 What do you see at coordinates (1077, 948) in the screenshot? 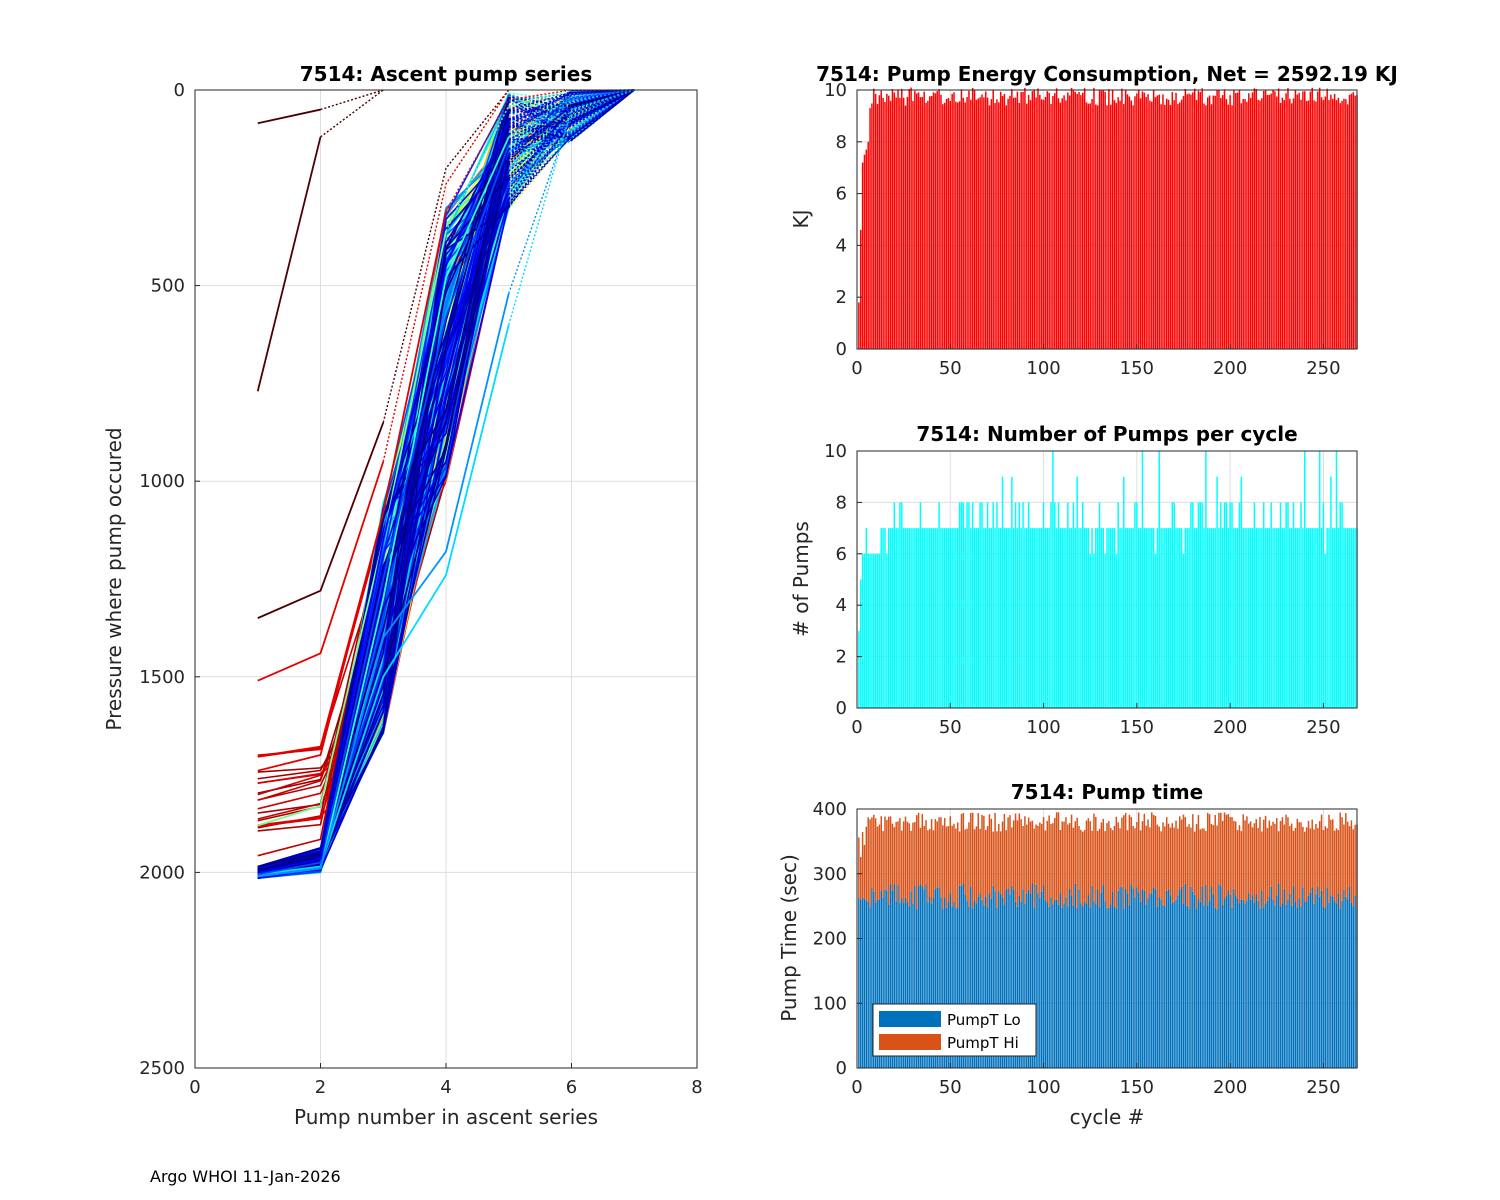
I see `pumptime-tick-labels: 0 50 100 150 200 250 0 100 200 300 400` at bounding box center [1077, 948].